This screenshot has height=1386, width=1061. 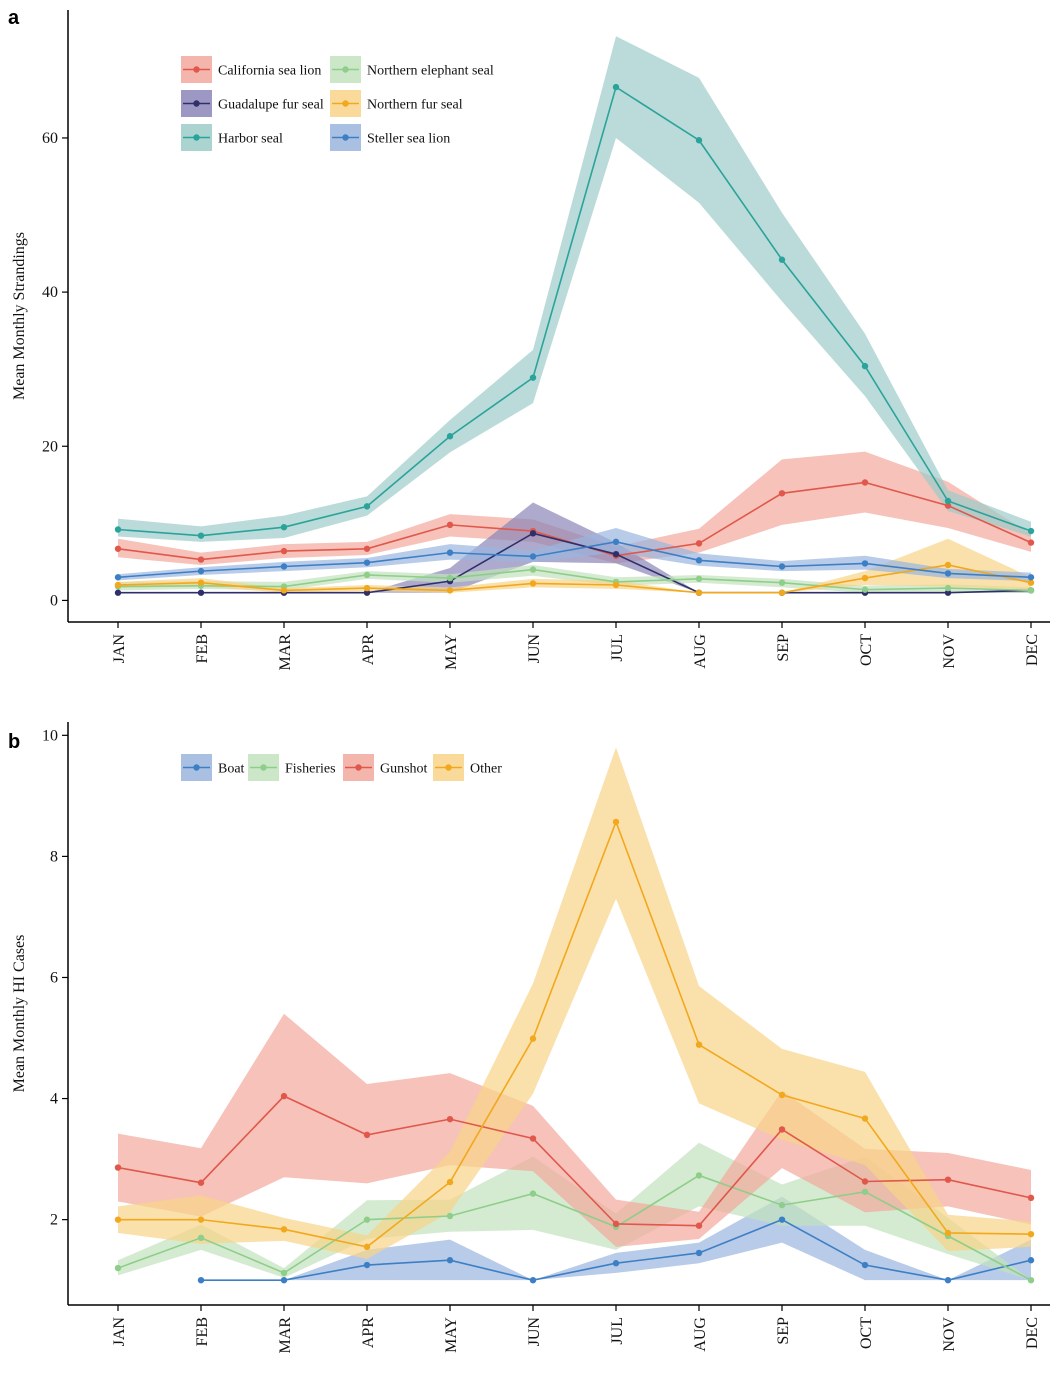 I want to click on series-band-northern-fur-seal, so click(x=574, y=565).